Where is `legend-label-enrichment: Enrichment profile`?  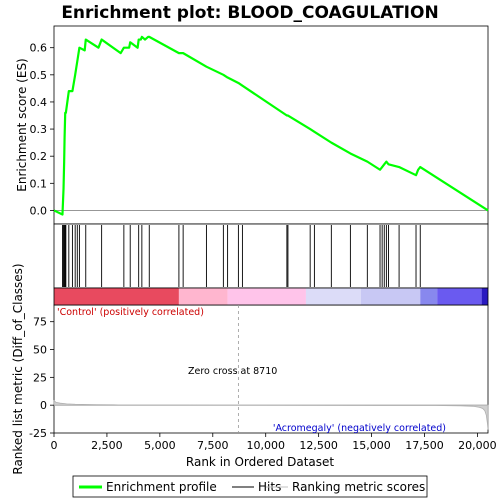
legend-label-enrichment: Enrichment profile is located at coordinates (161, 487).